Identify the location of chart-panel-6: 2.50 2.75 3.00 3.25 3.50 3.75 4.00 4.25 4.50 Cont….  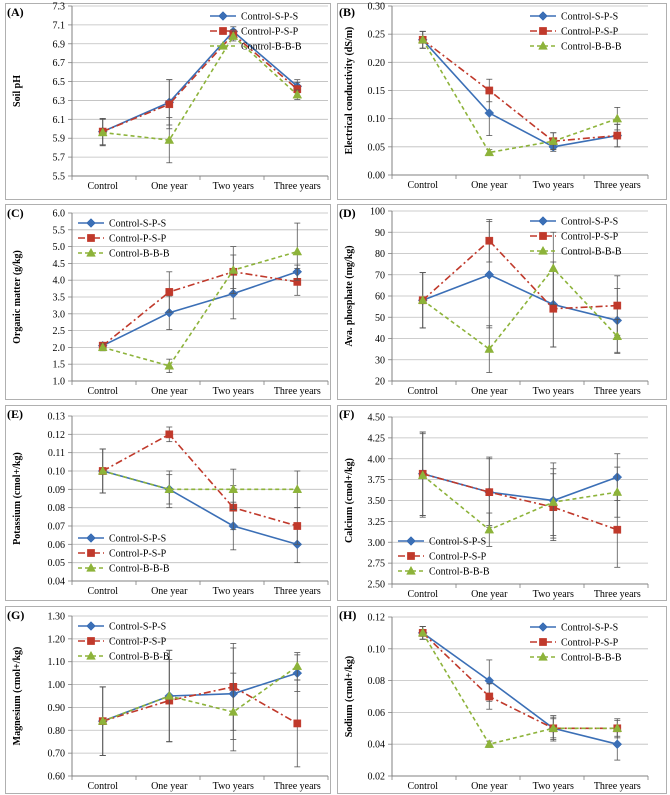
(502, 503).